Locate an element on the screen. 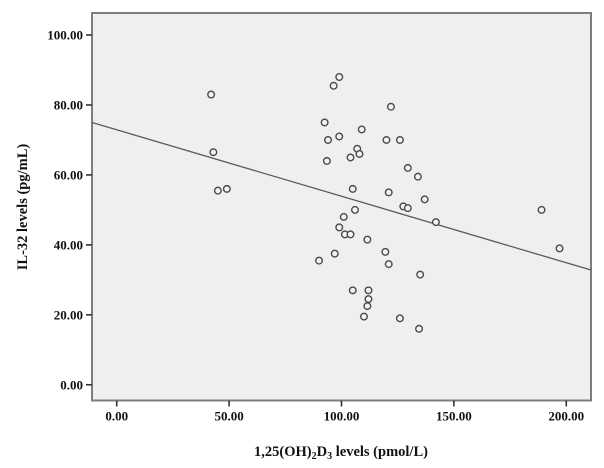 The image size is (604, 468). y-tick-label: 100.00 is located at coordinates (65, 35).